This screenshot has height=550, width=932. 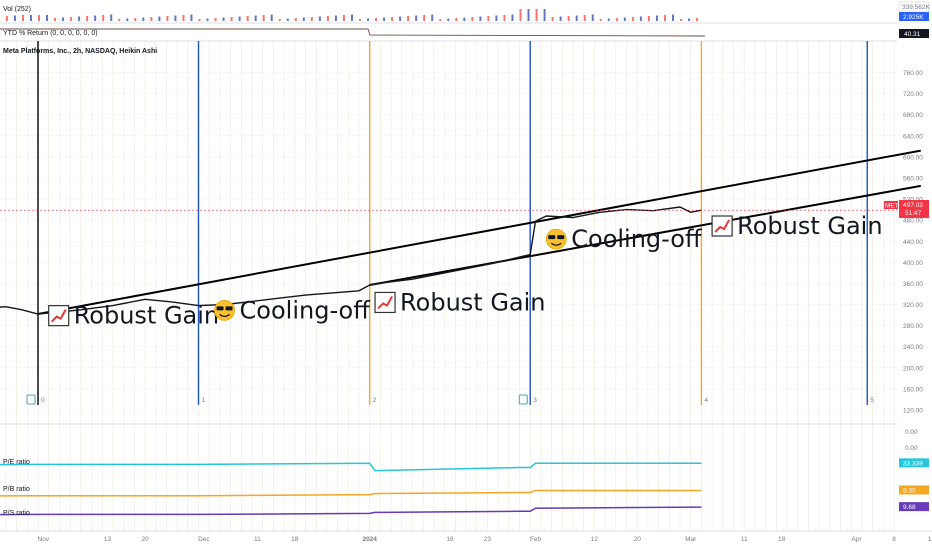 What do you see at coordinates (351, 260) in the screenshot?
I see `price-line` at bounding box center [351, 260].